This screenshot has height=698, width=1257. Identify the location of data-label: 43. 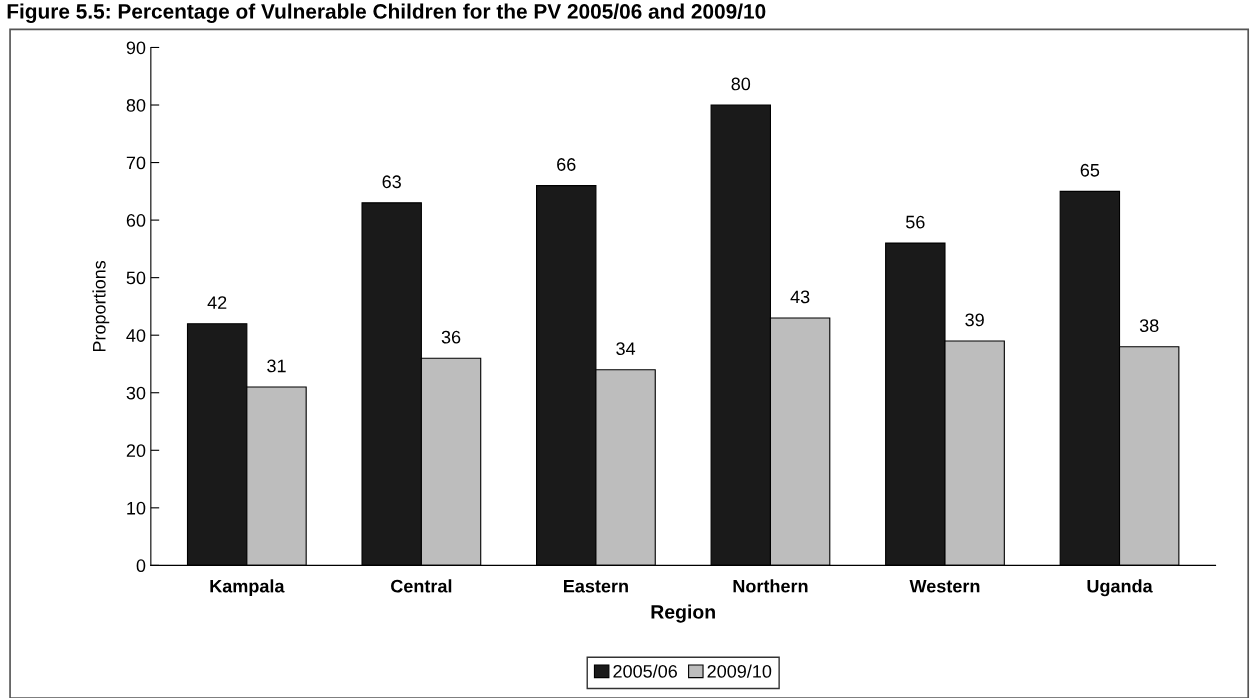
(800, 297).